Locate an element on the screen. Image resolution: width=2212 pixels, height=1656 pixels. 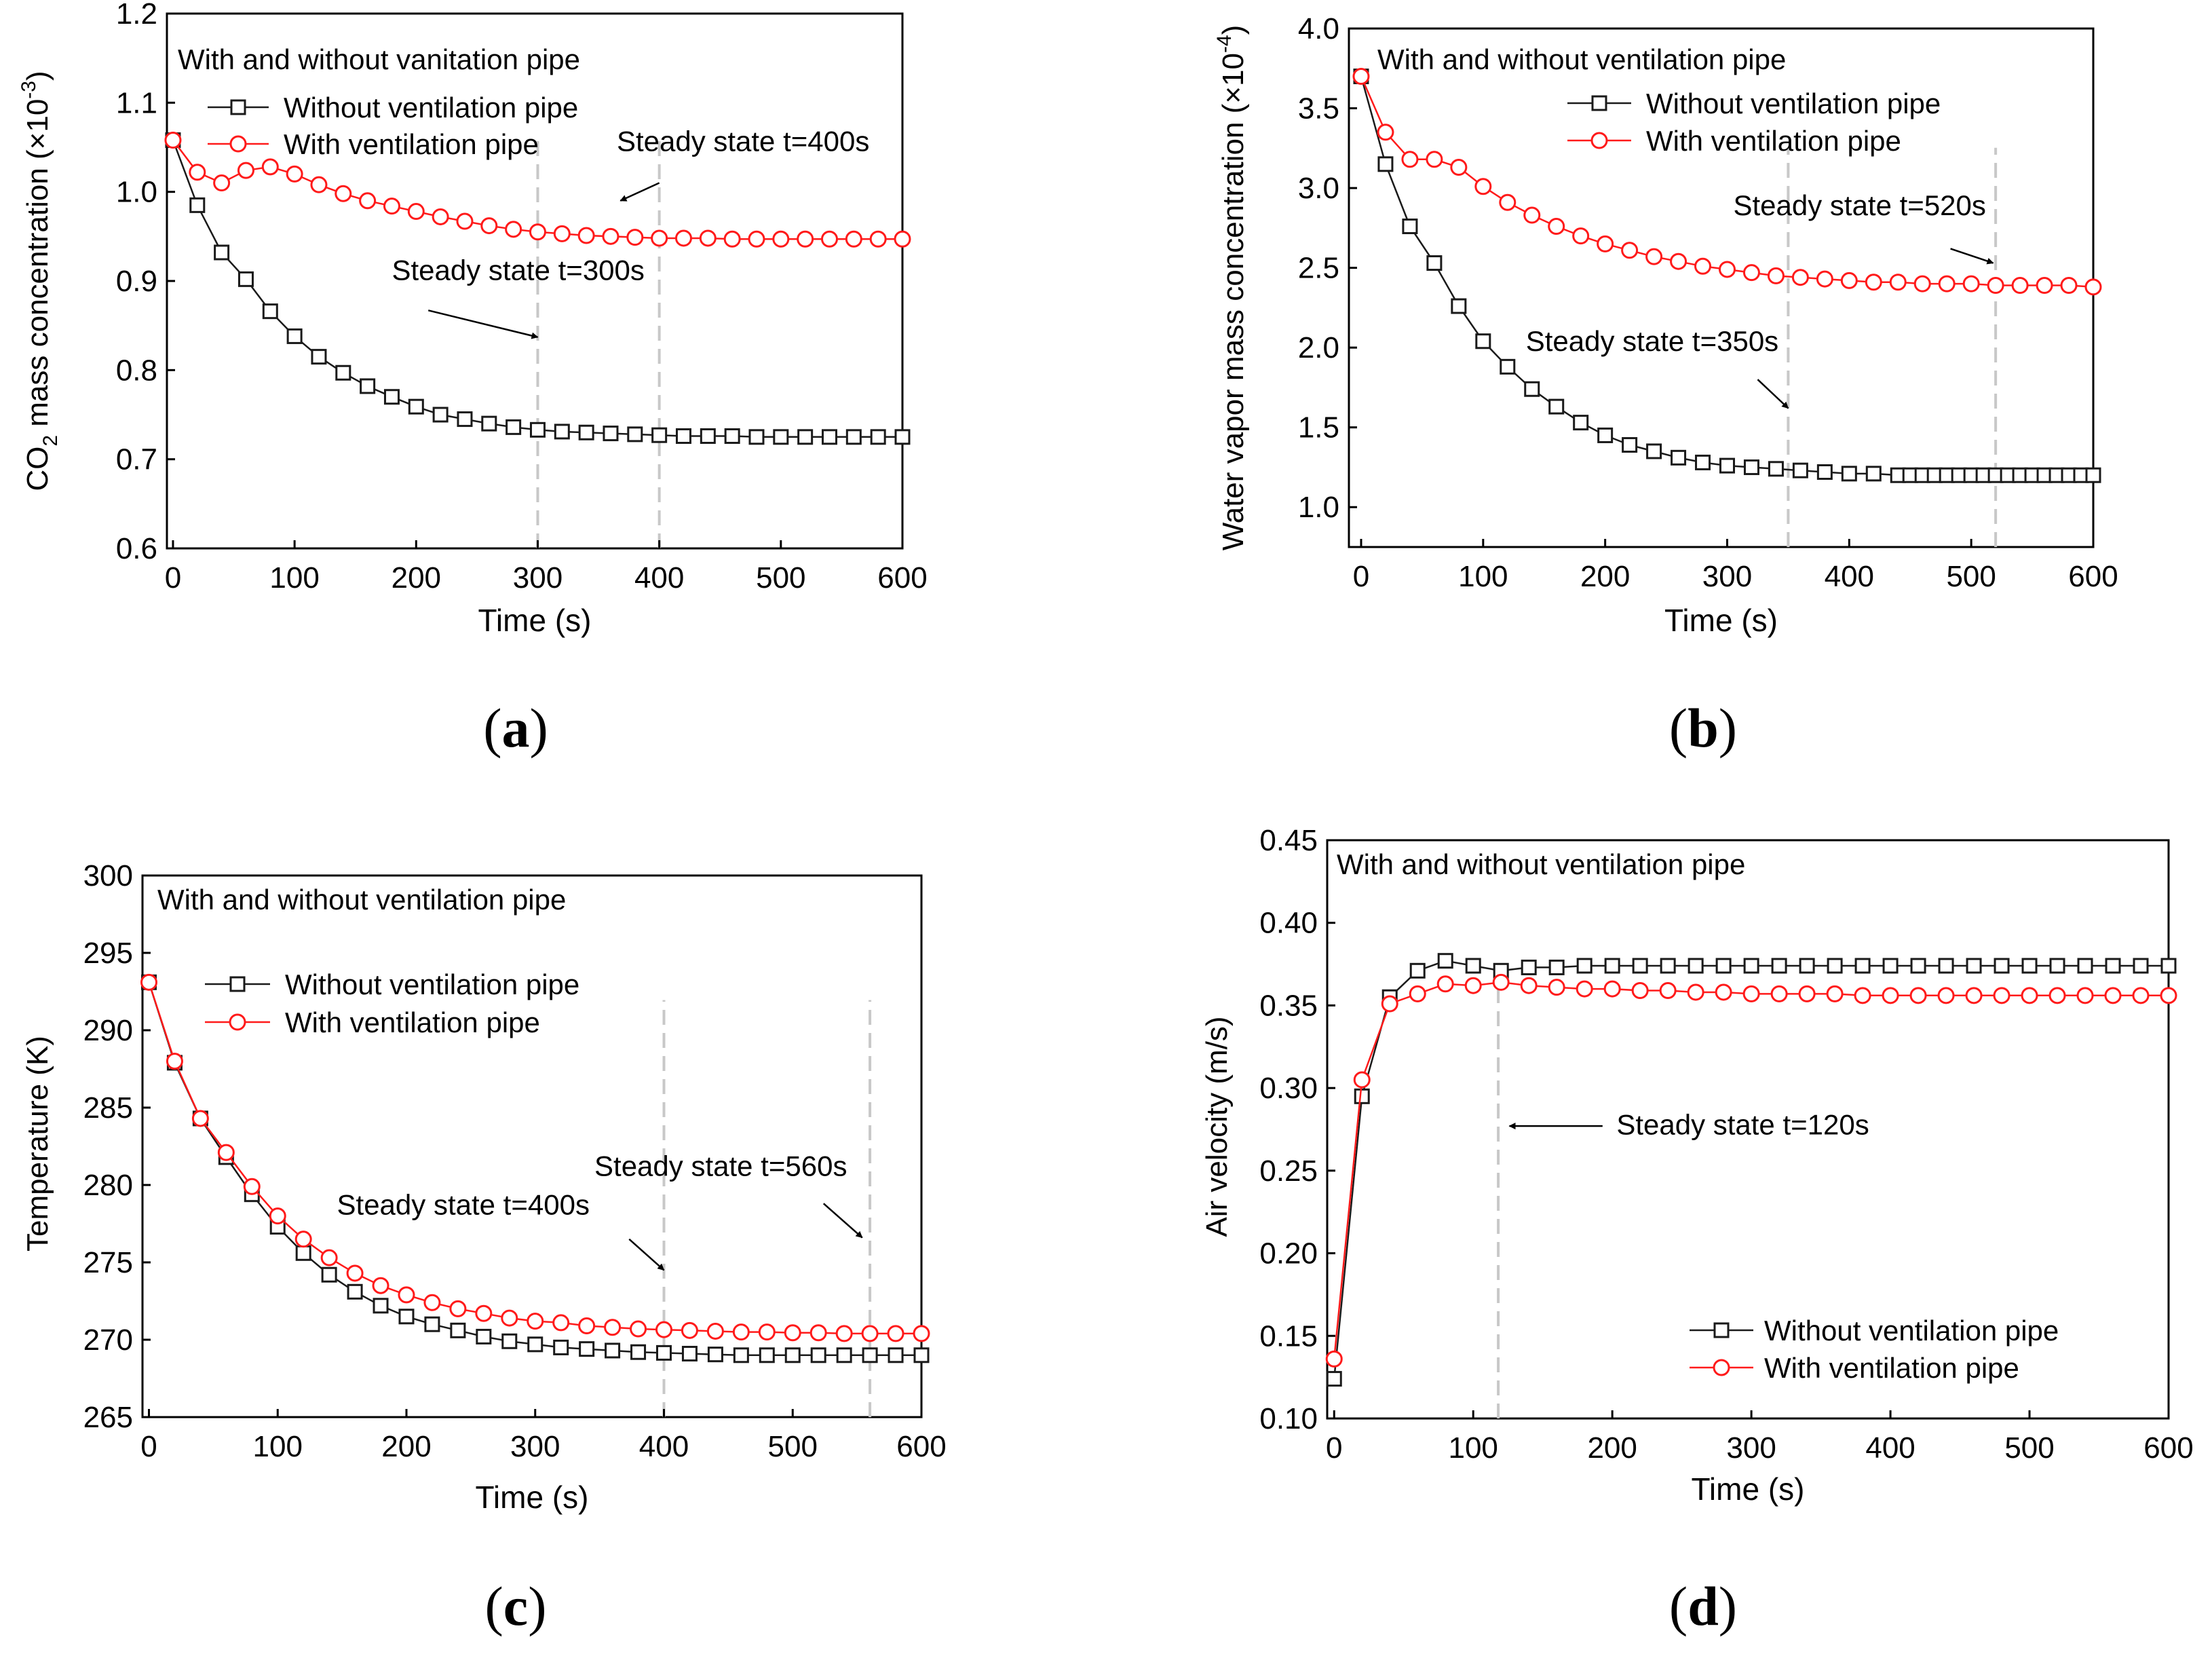
y-axis-label: Water vapor mass concentration (×10-4) is located at coordinates (1231, 288).